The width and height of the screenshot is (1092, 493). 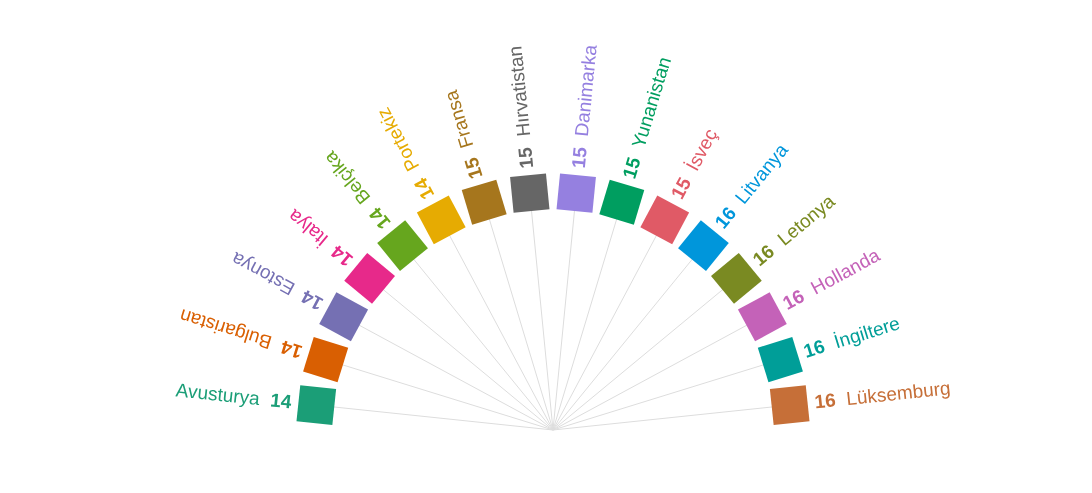 What do you see at coordinates (867, 332) in the screenshot?
I see `category-label: İngiltere` at bounding box center [867, 332].